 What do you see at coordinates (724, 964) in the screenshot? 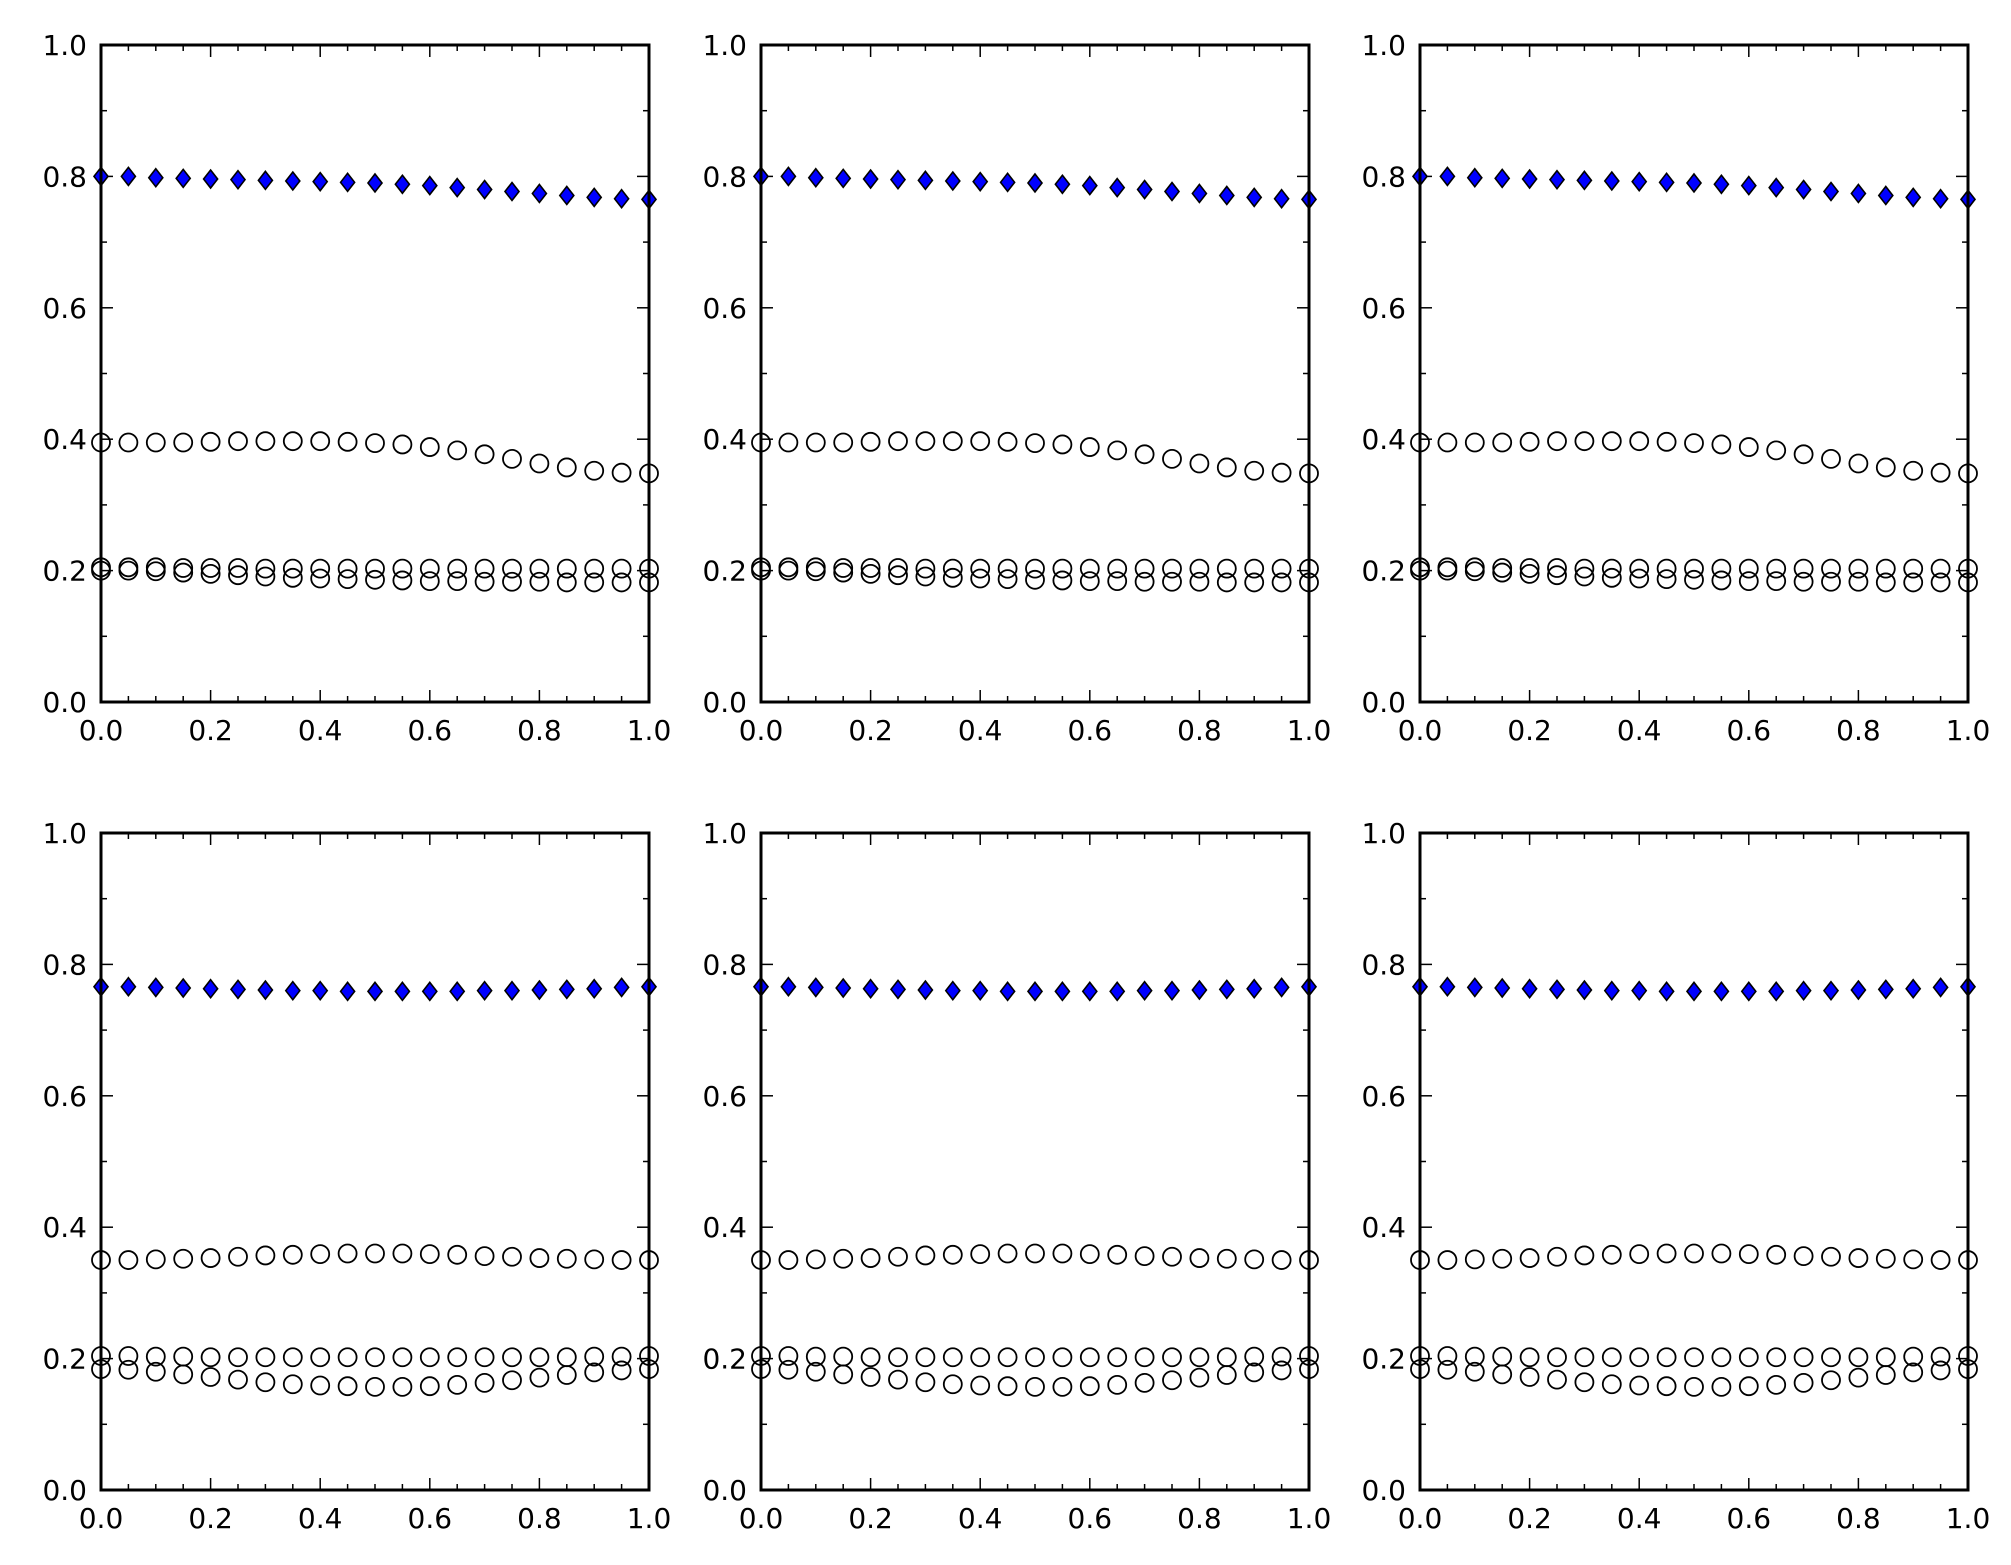
I see `y-tick-label: 0.8` at bounding box center [724, 964].